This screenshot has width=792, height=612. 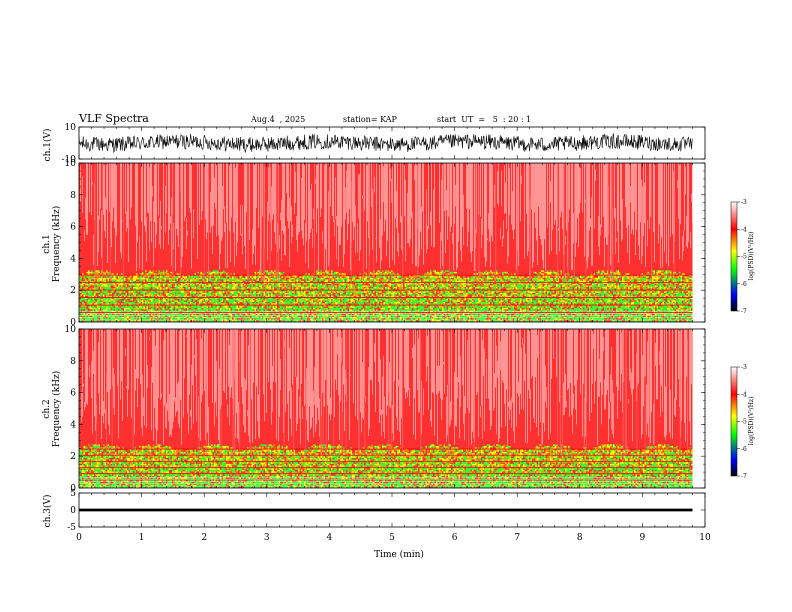 What do you see at coordinates (517, 538) in the screenshot?
I see `x-tick-label: 7` at bounding box center [517, 538].